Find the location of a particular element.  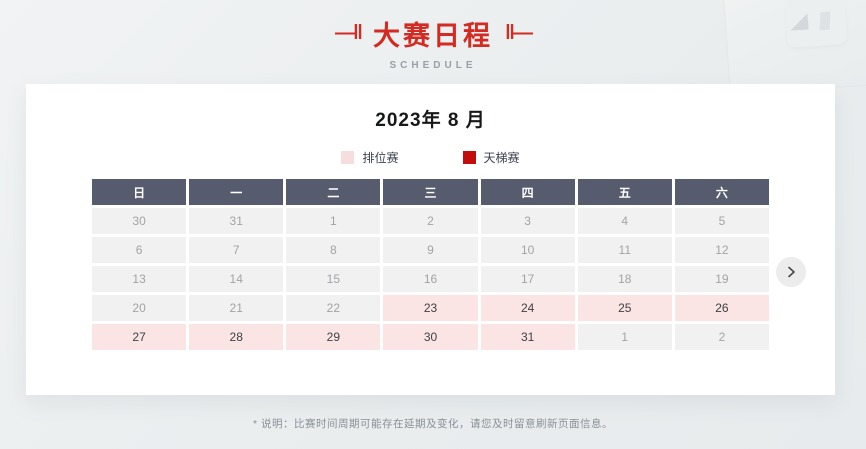

calendar-day-12: 12 is located at coordinates (721, 250).